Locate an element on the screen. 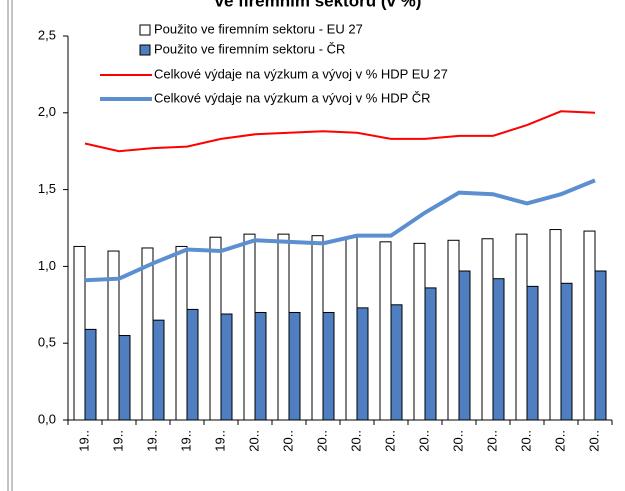 Image resolution: width=625 pixels, height=491 pixels. y-tick-label: 2,0 is located at coordinates (47, 111).